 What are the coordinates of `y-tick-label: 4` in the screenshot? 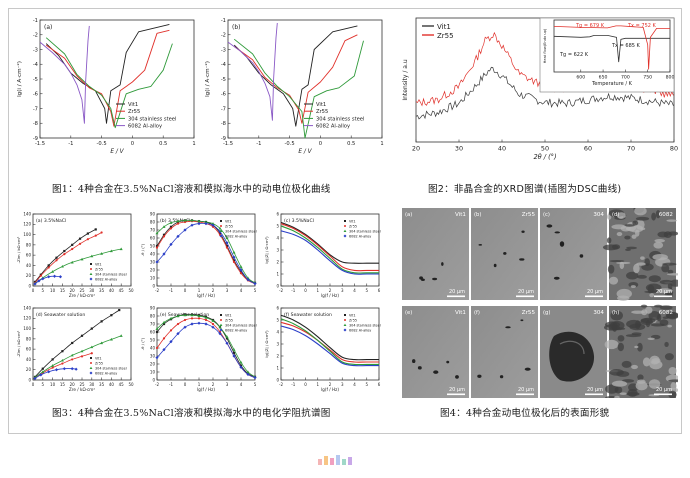 It's located at (277, 237).